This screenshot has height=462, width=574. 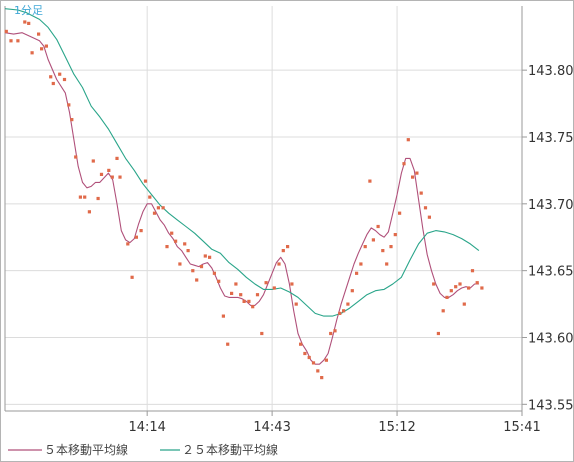 What do you see at coordinates (551, 272) in the screenshot?
I see `y-tick-label: 143.65` at bounding box center [551, 272].